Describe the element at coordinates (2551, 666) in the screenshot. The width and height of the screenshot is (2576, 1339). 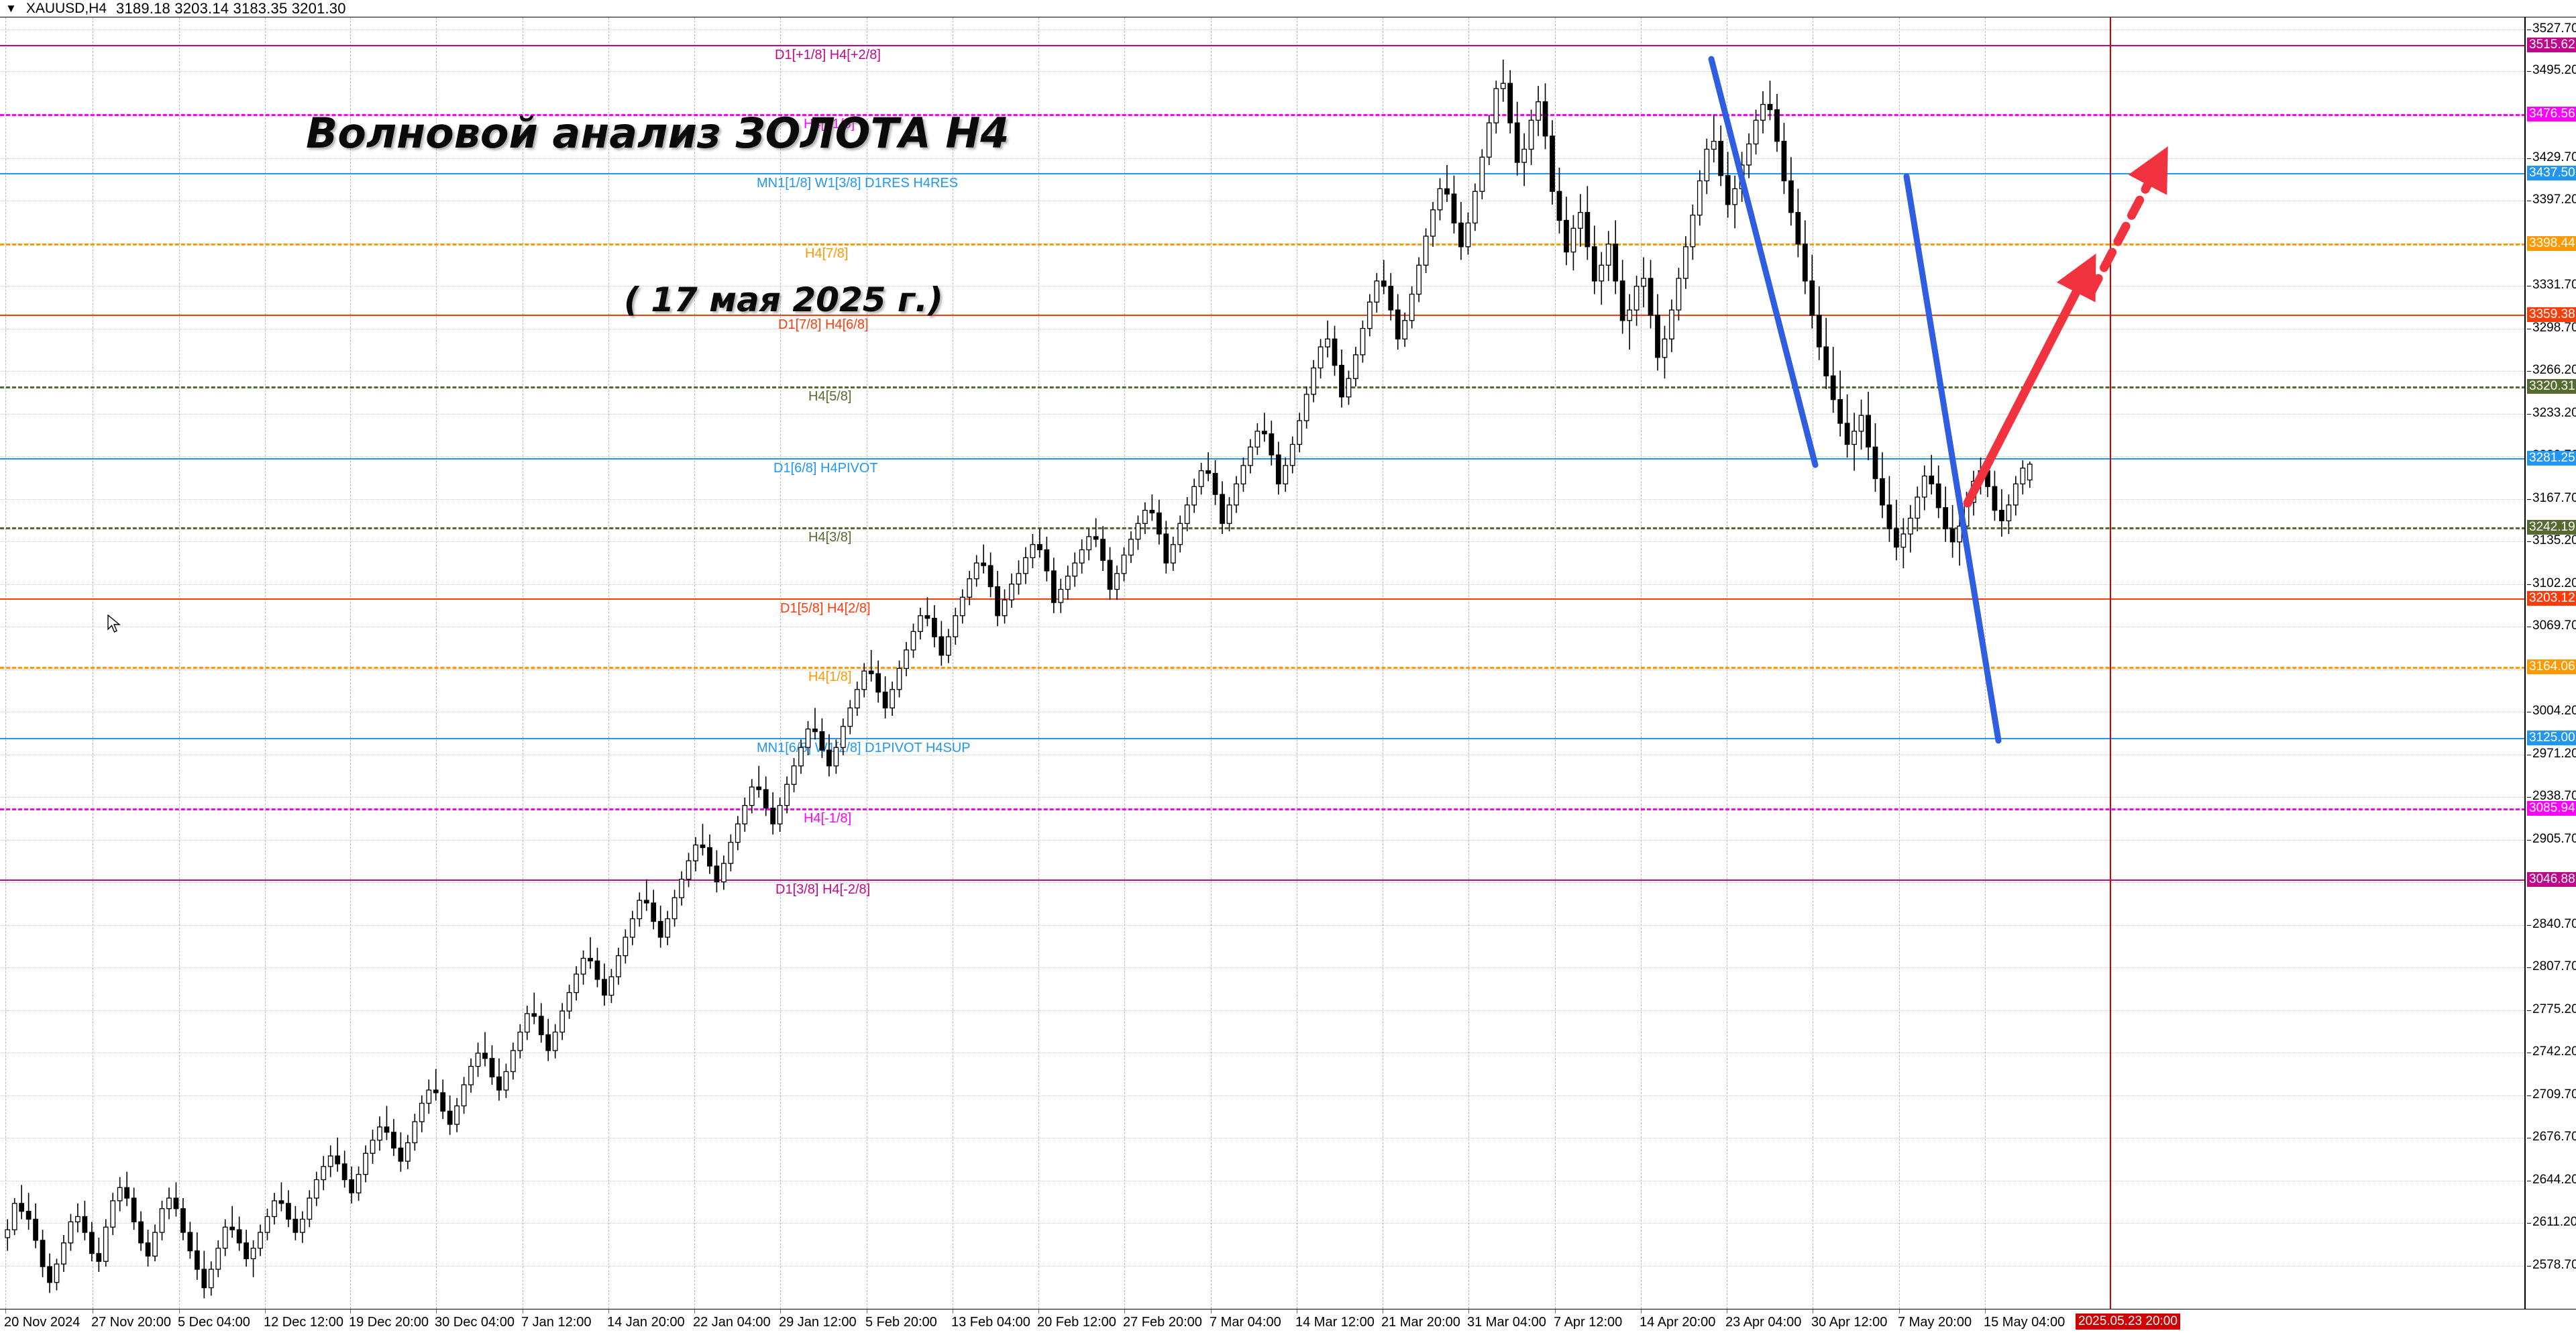
I see `price-level-tag: 3164.06` at that location.